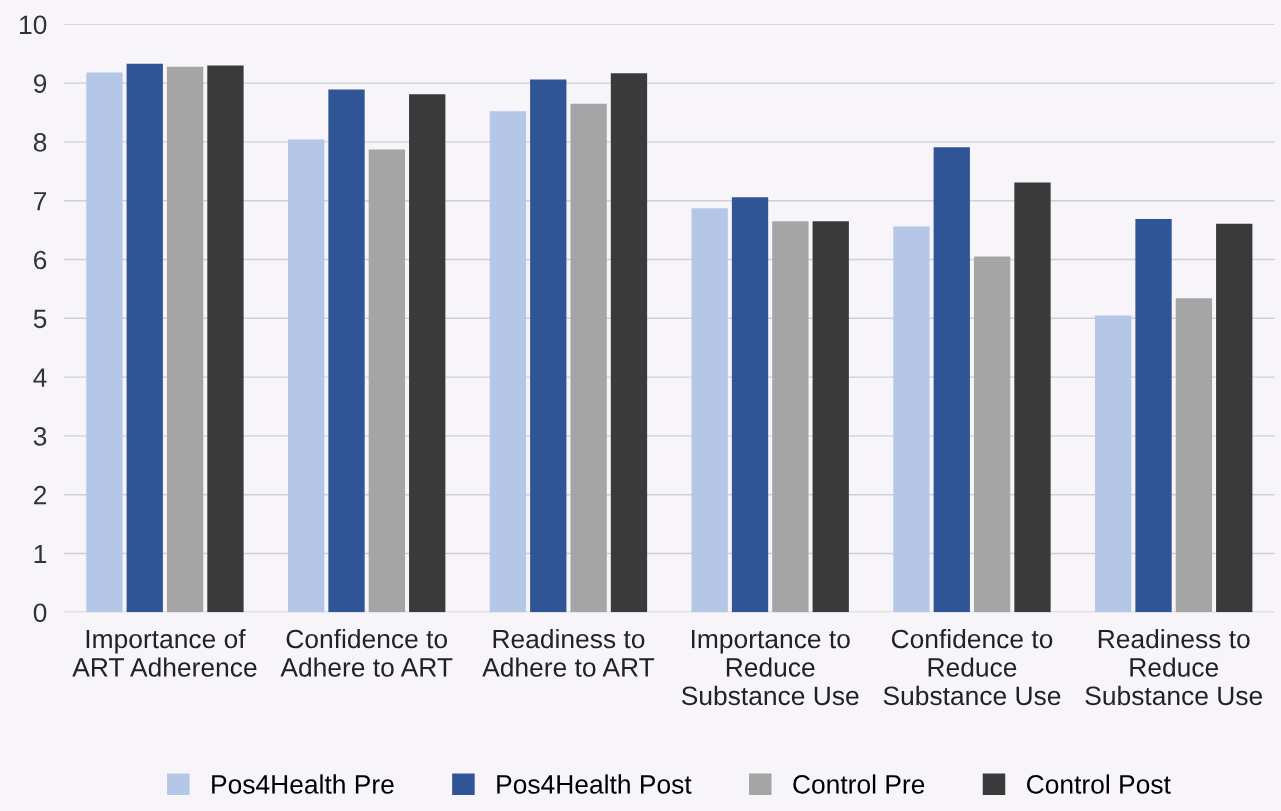 This screenshot has width=1281, height=811. I want to click on y-tick-label: 9, so click(40, 83).